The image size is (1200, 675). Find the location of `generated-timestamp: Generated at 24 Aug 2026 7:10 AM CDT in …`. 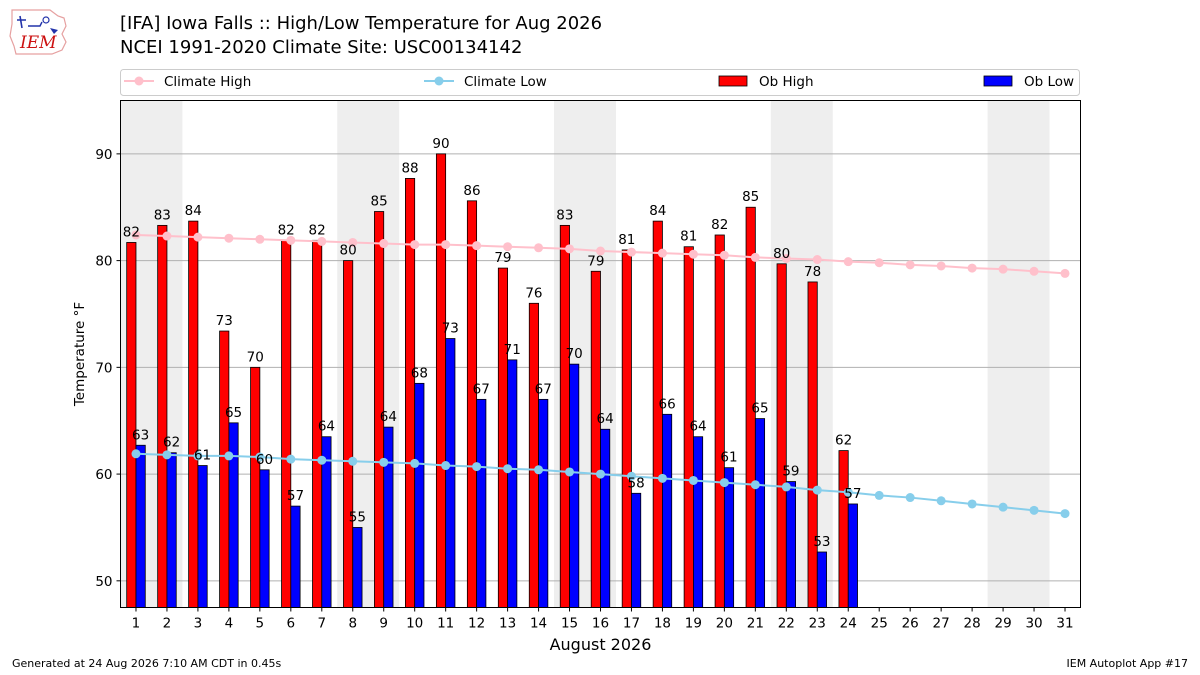

generated-timestamp: Generated at 24 Aug 2026 7:10 AM CDT in … is located at coordinates (147, 663).